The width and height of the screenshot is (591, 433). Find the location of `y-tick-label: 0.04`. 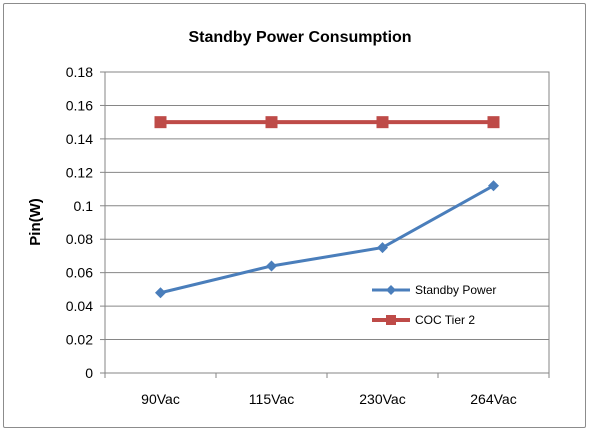

y-tick-label: 0.04 is located at coordinates (79, 306).